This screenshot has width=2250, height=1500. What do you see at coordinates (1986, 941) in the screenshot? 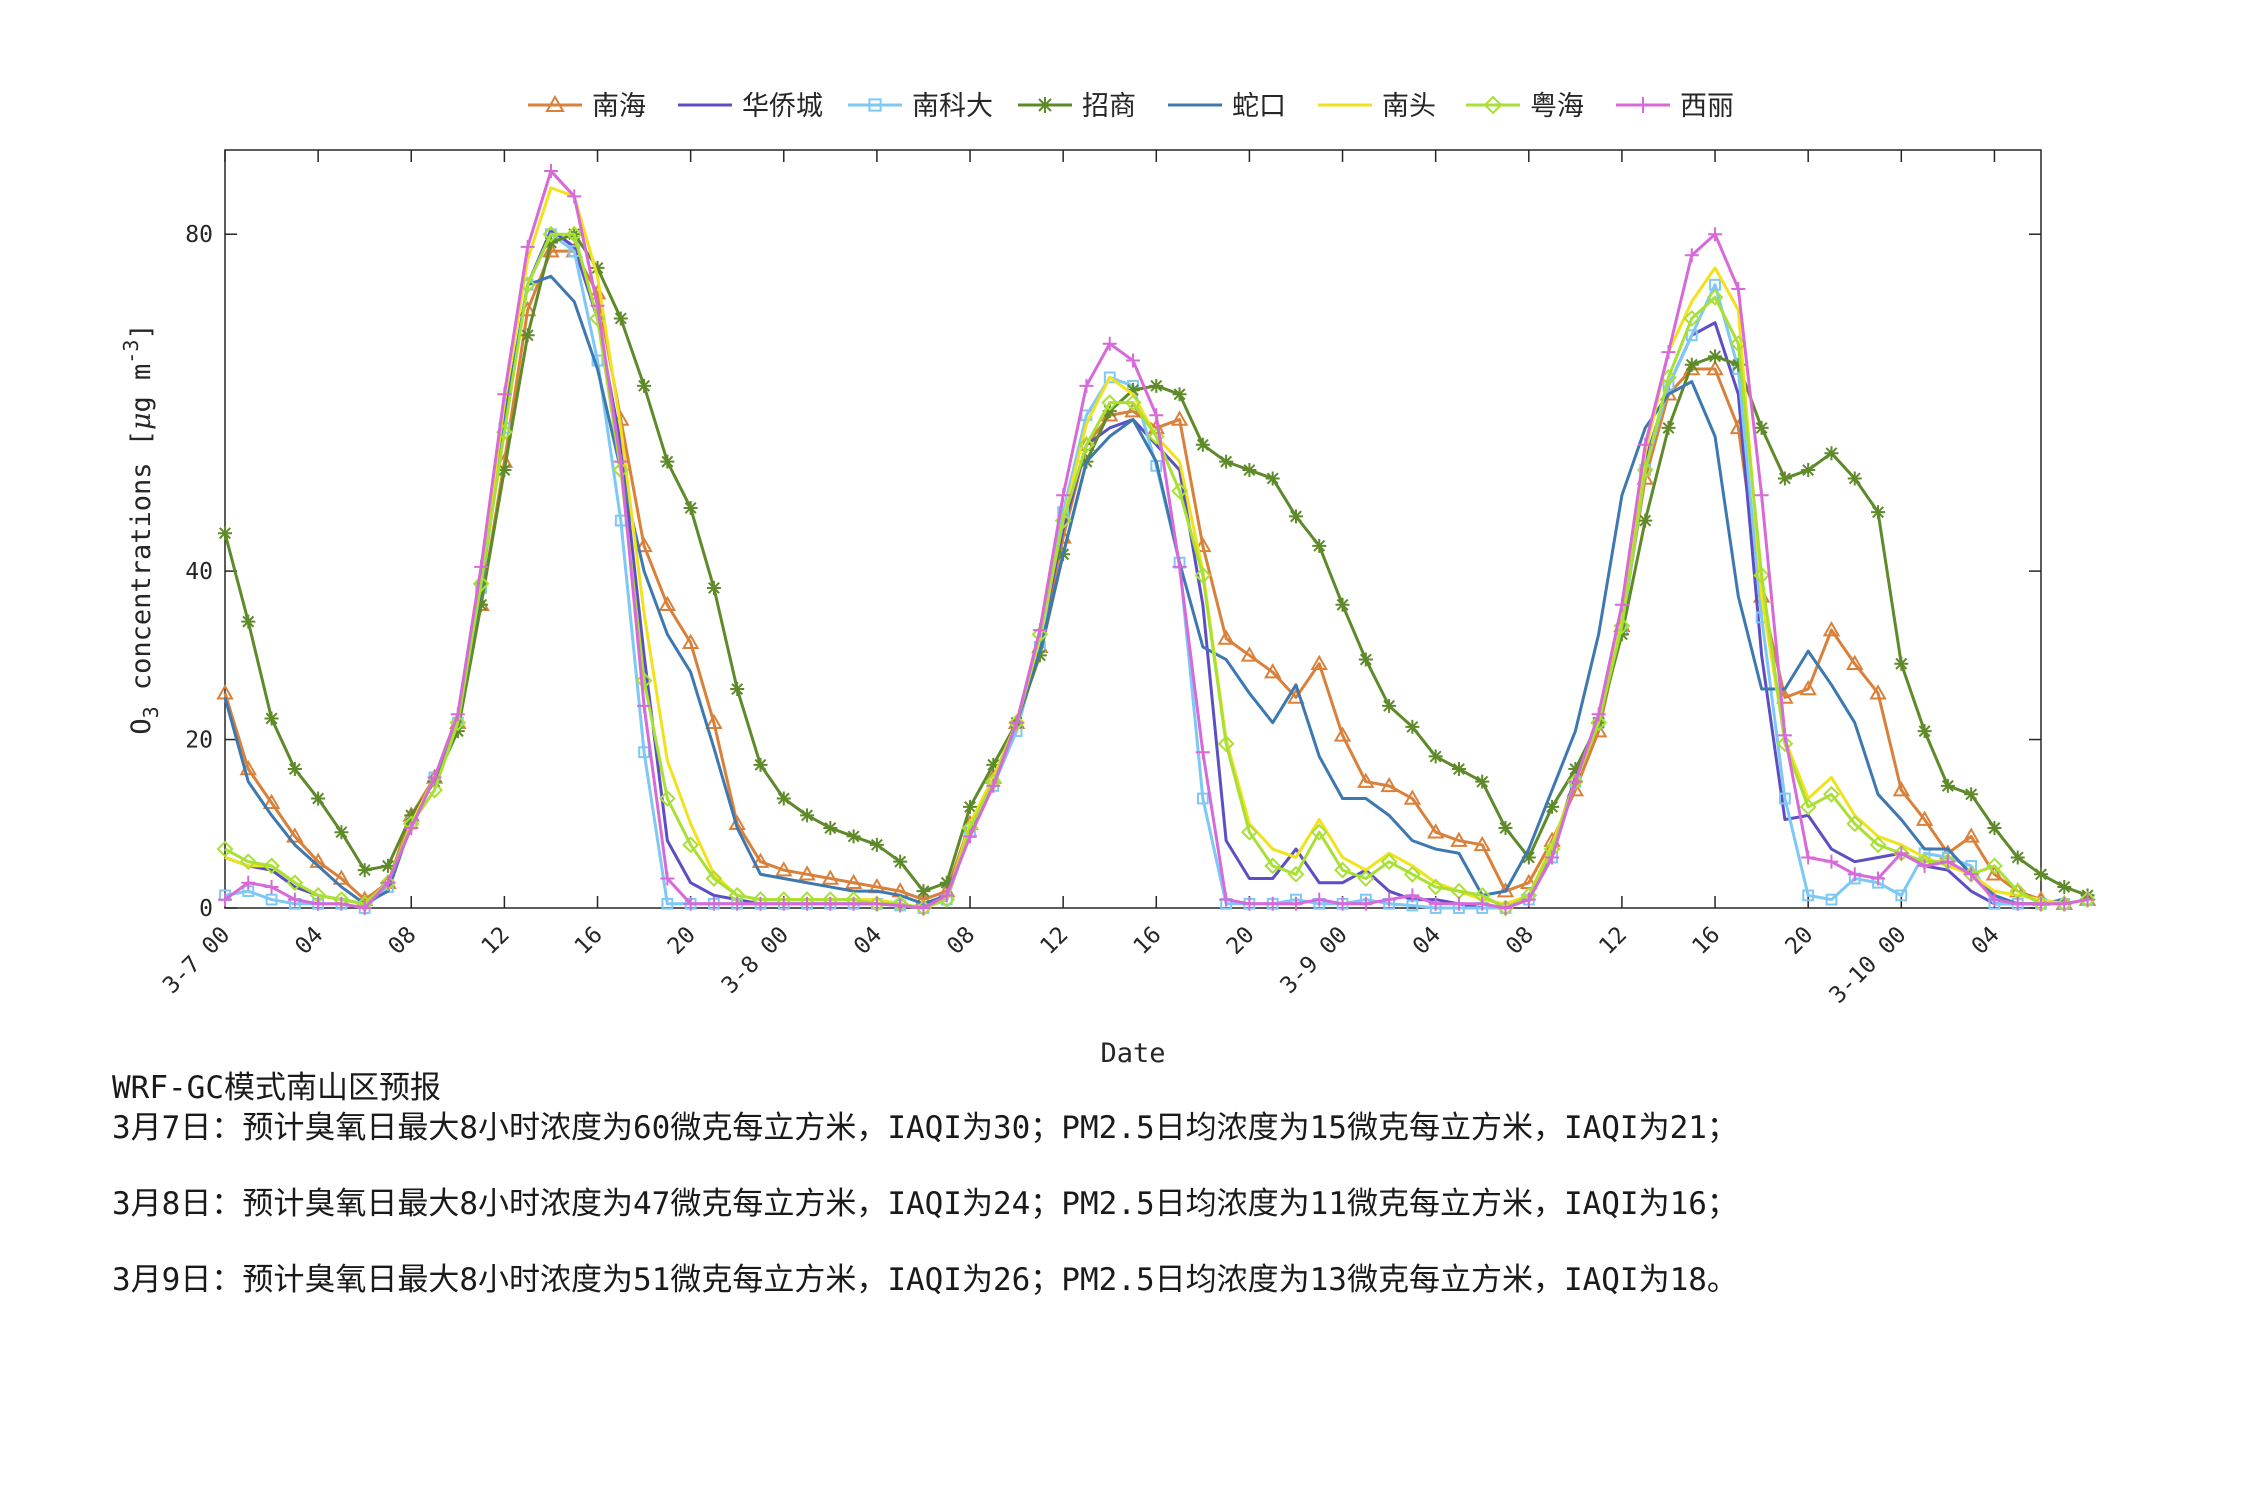
I see `x-tick-label: 04` at bounding box center [1986, 941].